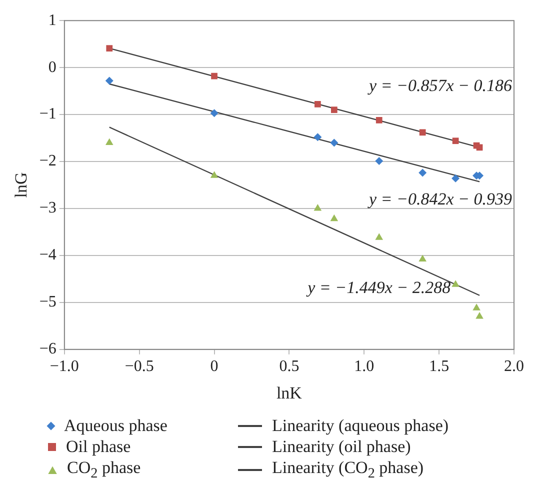 This screenshot has height=489, width=534. What do you see at coordinates (47, 255) in the screenshot?
I see `y-tick-label: −4` at bounding box center [47, 255].